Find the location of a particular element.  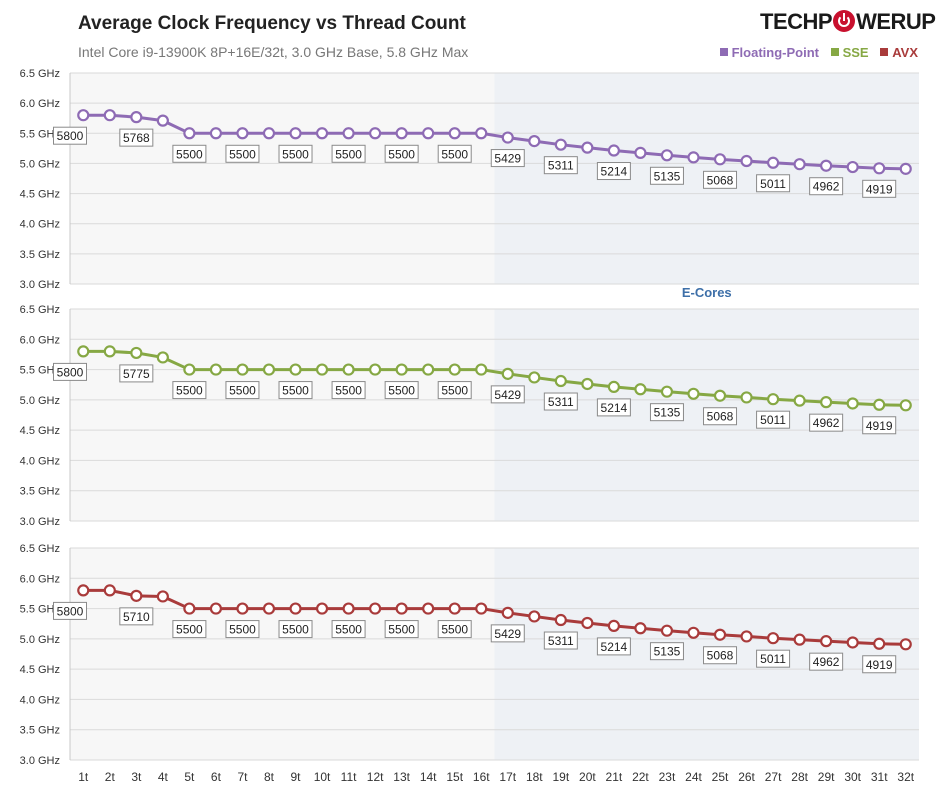

power-icon is located at coordinates (844, 21).